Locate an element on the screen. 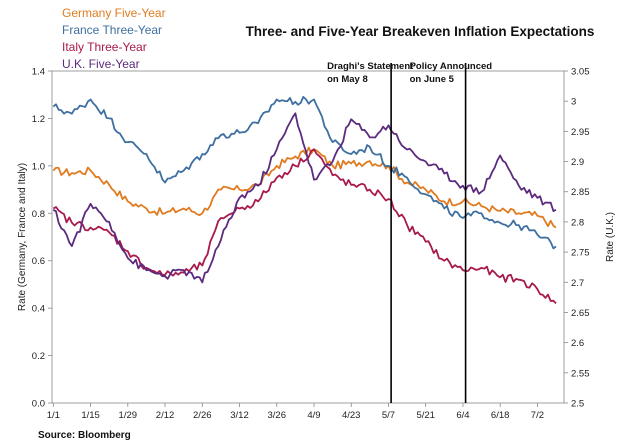 The image size is (633, 447). y-right-tick-label: 2.85 is located at coordinates (580, 192).